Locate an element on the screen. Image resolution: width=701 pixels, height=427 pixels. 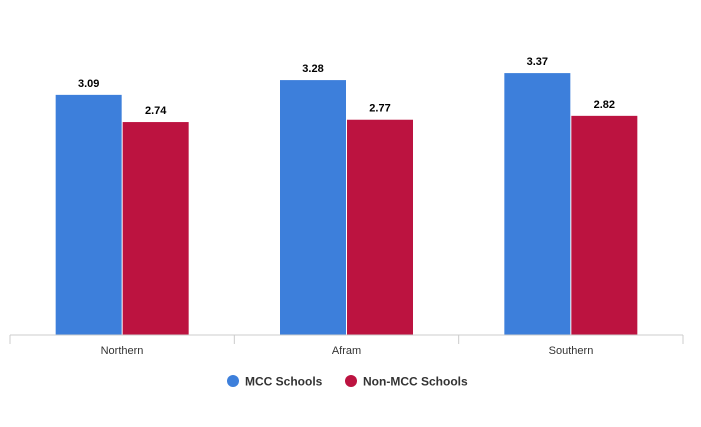
value-label-mcc-schools-afram: 3.28 is located at coordinates (312, 69).